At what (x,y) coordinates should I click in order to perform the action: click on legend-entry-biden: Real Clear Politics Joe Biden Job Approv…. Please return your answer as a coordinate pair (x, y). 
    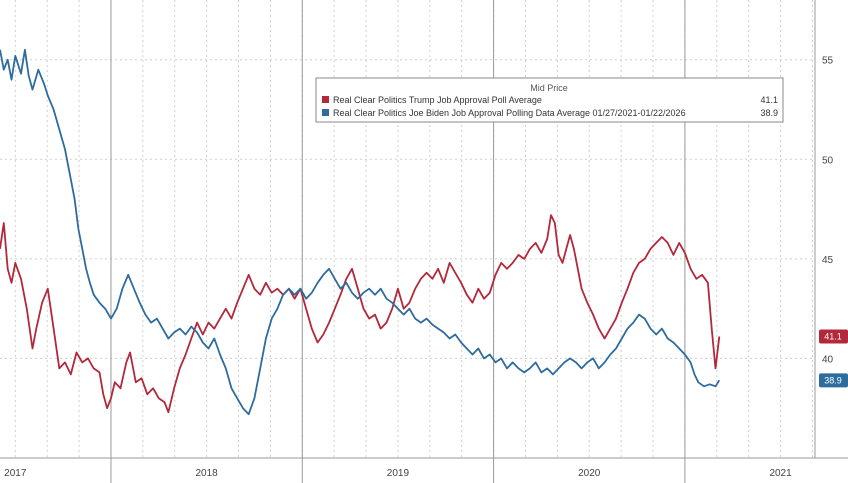
    Looking at the image, I should click on (509, 113).